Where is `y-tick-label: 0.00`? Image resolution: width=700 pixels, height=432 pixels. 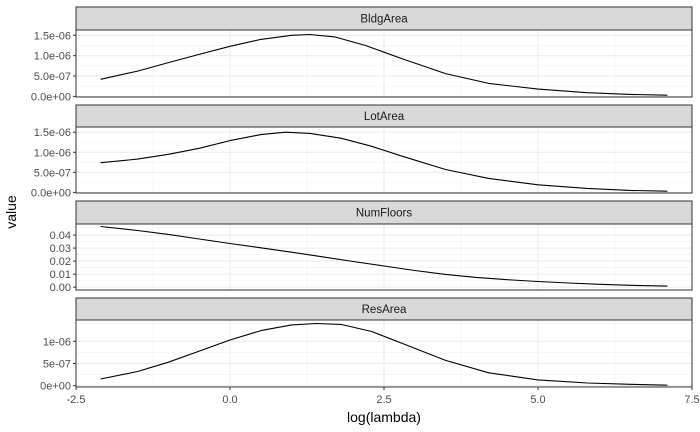 y-tick-label: 0.00 is located at coordinates (60, 288).